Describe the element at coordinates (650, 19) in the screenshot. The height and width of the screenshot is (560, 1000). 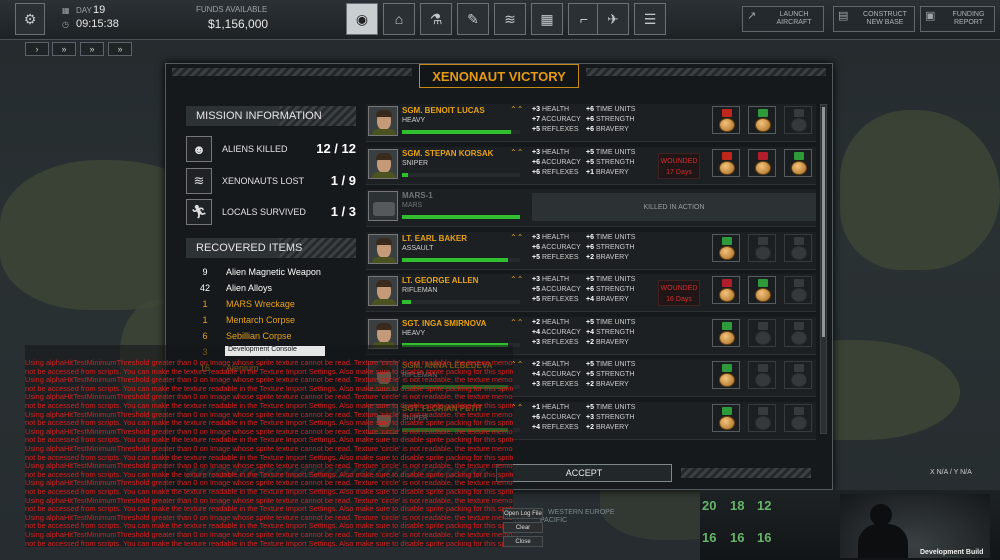
I see `report-icon: ☰` at that location.